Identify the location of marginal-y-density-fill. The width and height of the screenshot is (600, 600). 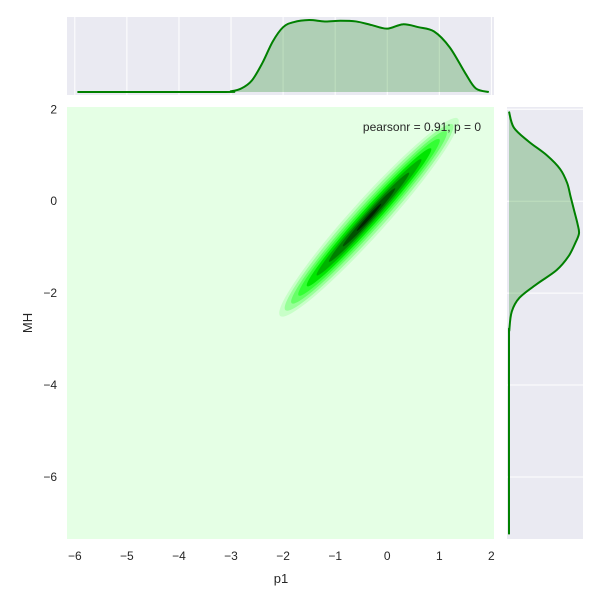
(544, 323).